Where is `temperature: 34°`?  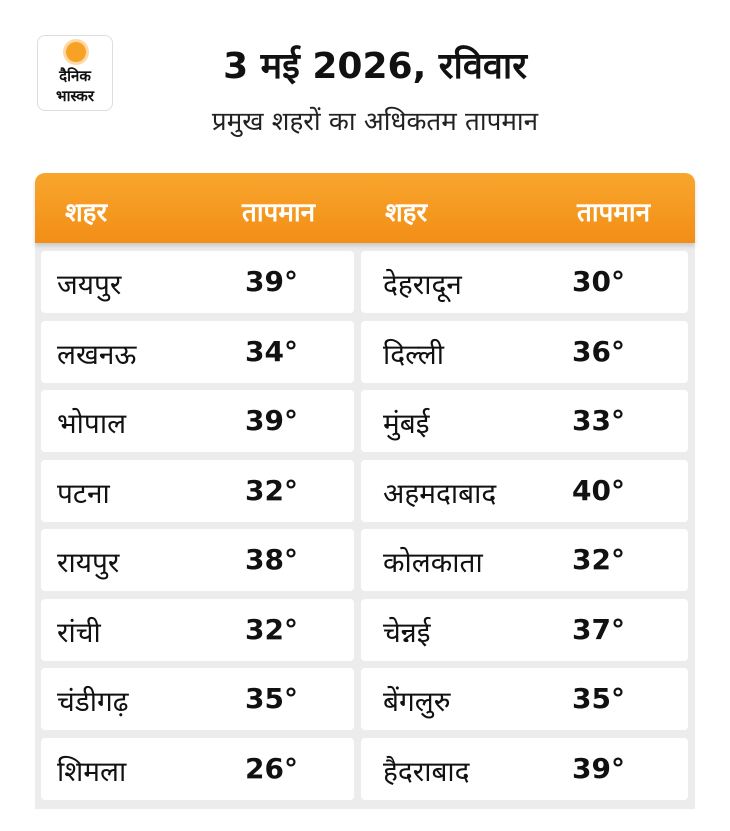 temperature: 34° is located at coordinates (271, 351).